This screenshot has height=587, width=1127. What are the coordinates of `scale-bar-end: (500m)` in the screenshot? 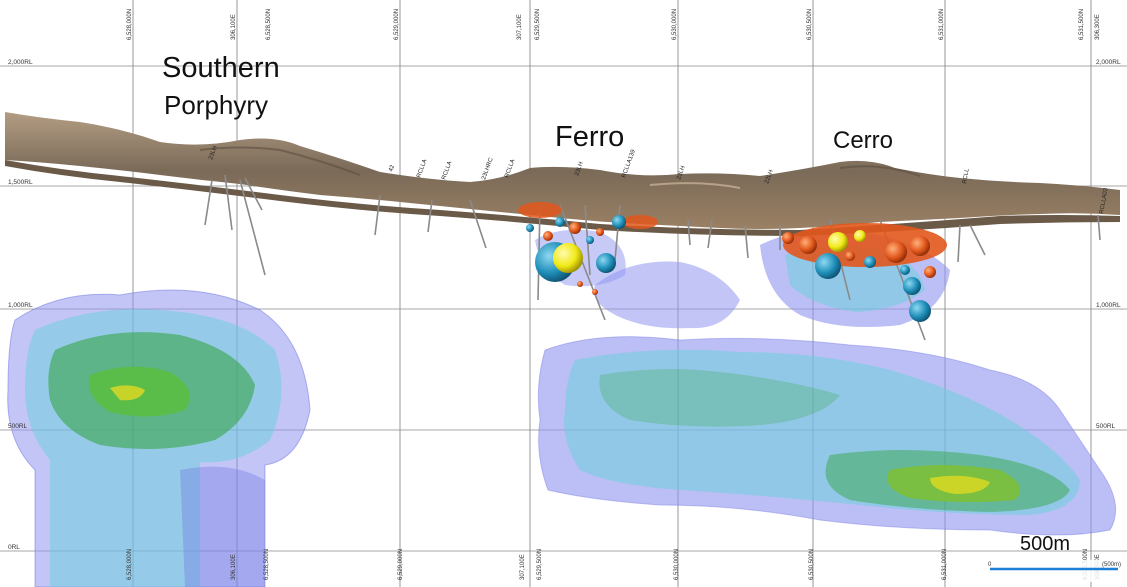 It's located at (1111, 565).